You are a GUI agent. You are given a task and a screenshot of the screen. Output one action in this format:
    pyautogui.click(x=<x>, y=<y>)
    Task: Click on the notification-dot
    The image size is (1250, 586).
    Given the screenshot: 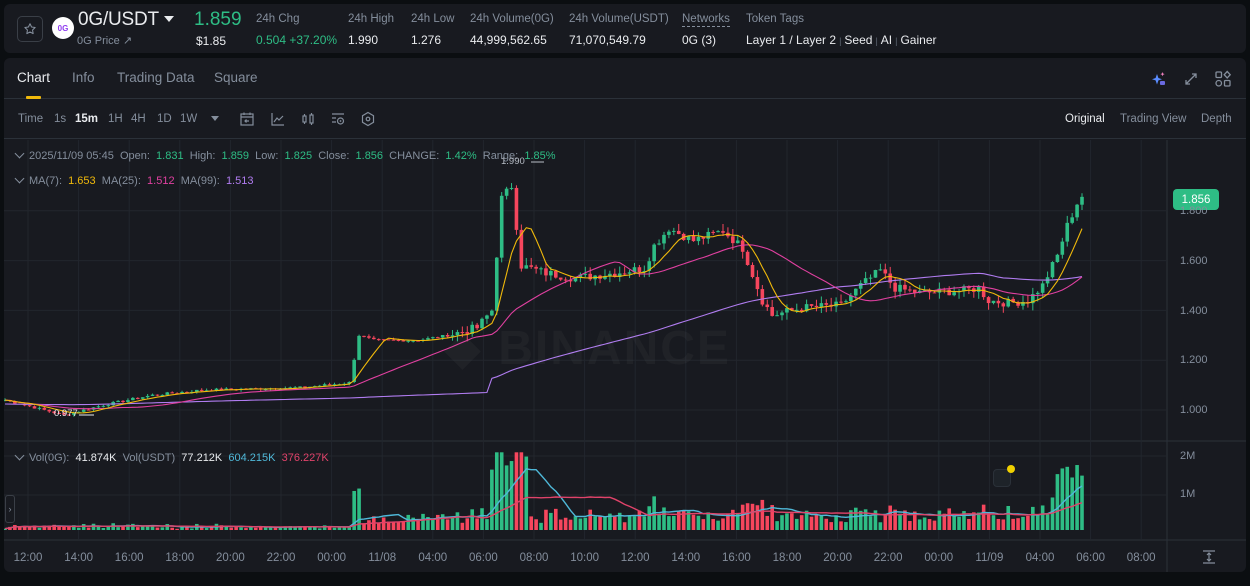 What is the action you would take?
    pyautogui.click(x=1011, y=469)
    